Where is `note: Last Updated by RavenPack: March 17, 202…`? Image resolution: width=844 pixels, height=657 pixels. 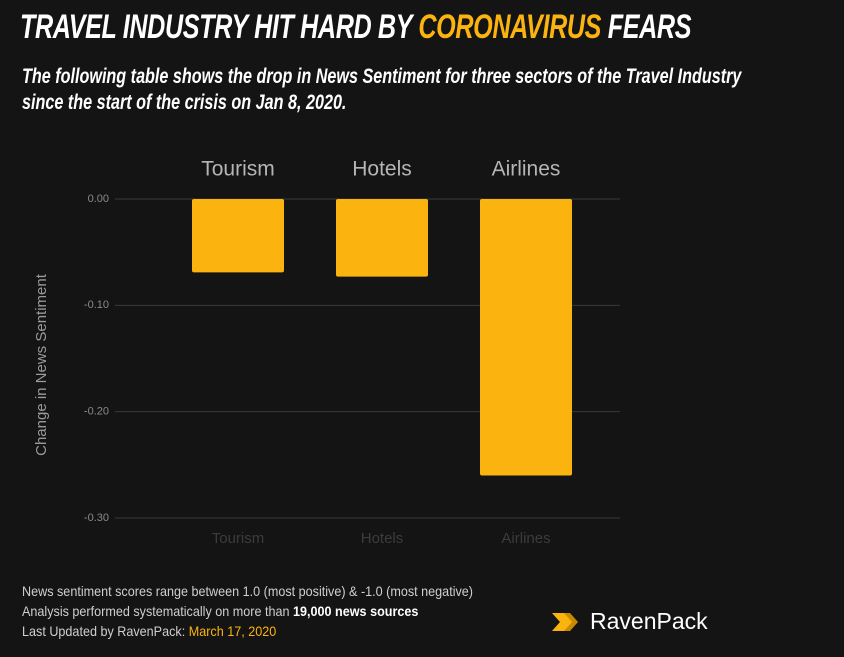
note: Last Updated by RavenPack: March 17, 202… is located at coordinates (247, 631).